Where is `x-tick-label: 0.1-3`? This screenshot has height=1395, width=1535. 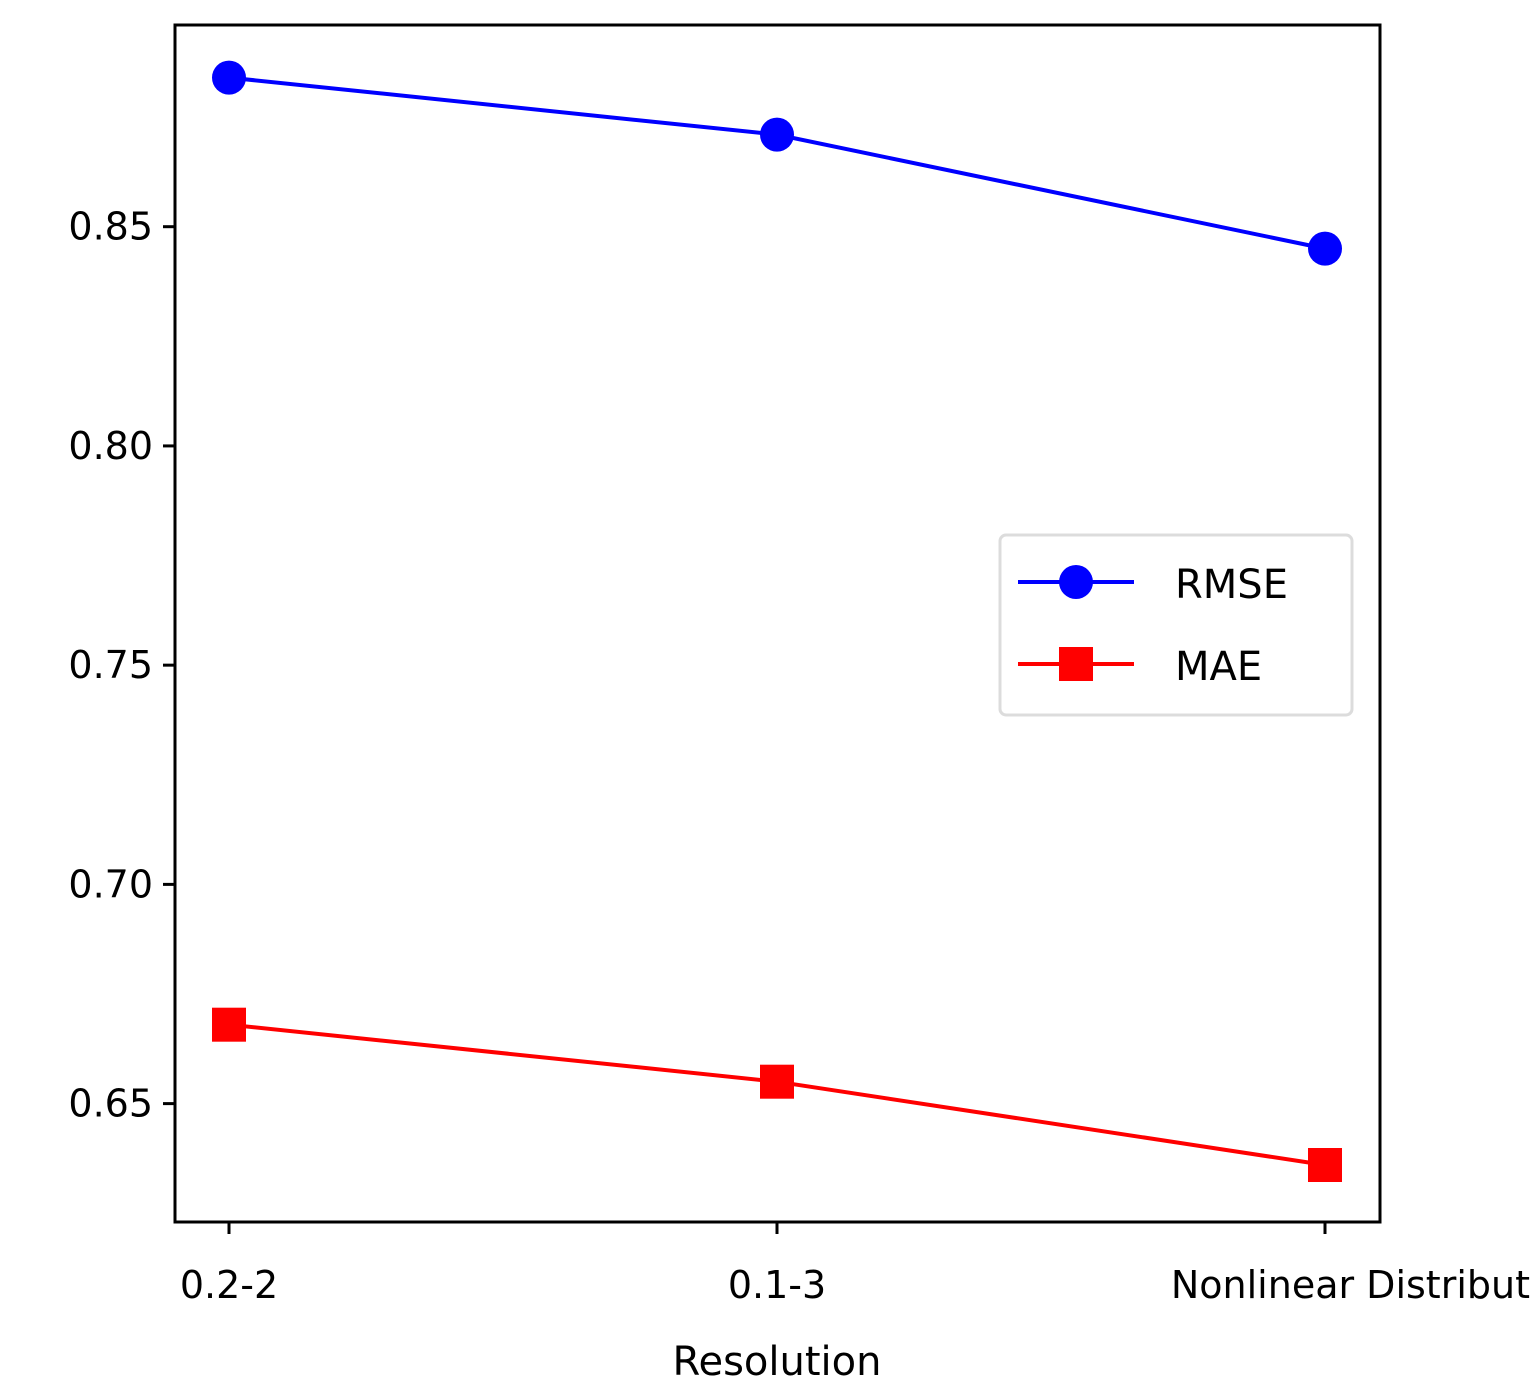
x-tick-label: 0.1-3 is located at coordinates (777, 1285).